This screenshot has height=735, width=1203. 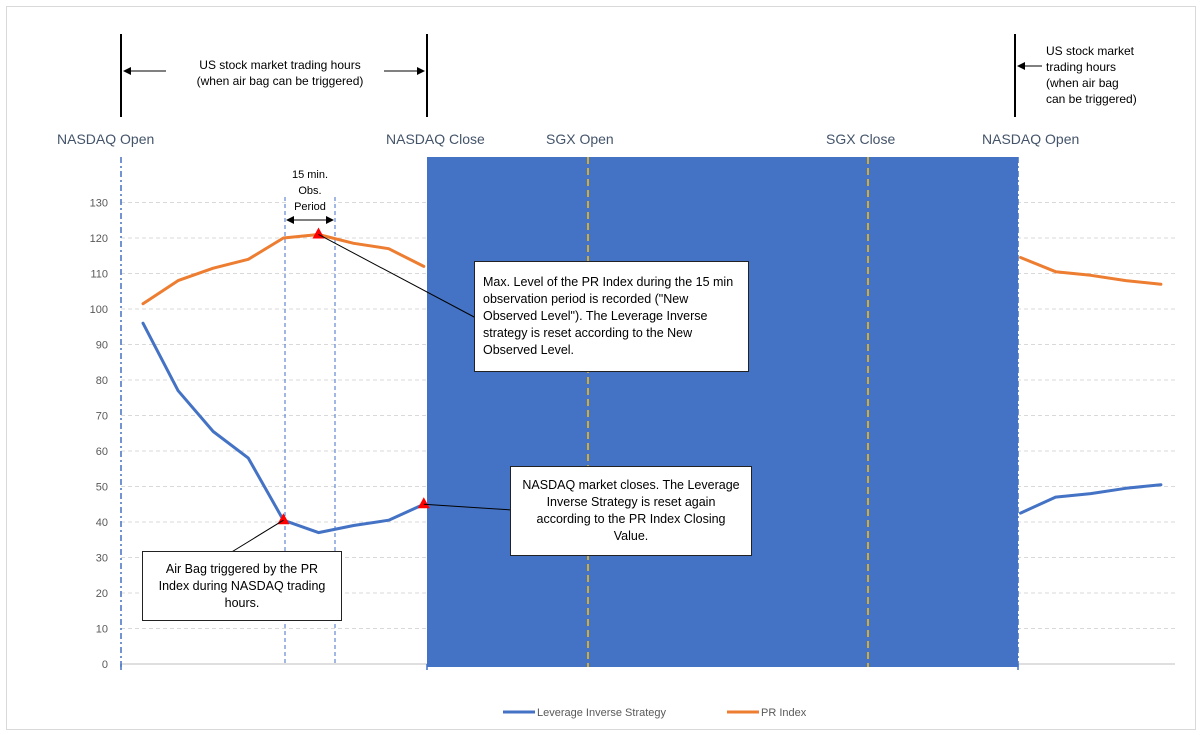 What do you see at coordinates (280, 81) in the screenshot?
I see `trading-hours-left-line-2: (when air bag can be triggered)` at bounding box center [280, 81].